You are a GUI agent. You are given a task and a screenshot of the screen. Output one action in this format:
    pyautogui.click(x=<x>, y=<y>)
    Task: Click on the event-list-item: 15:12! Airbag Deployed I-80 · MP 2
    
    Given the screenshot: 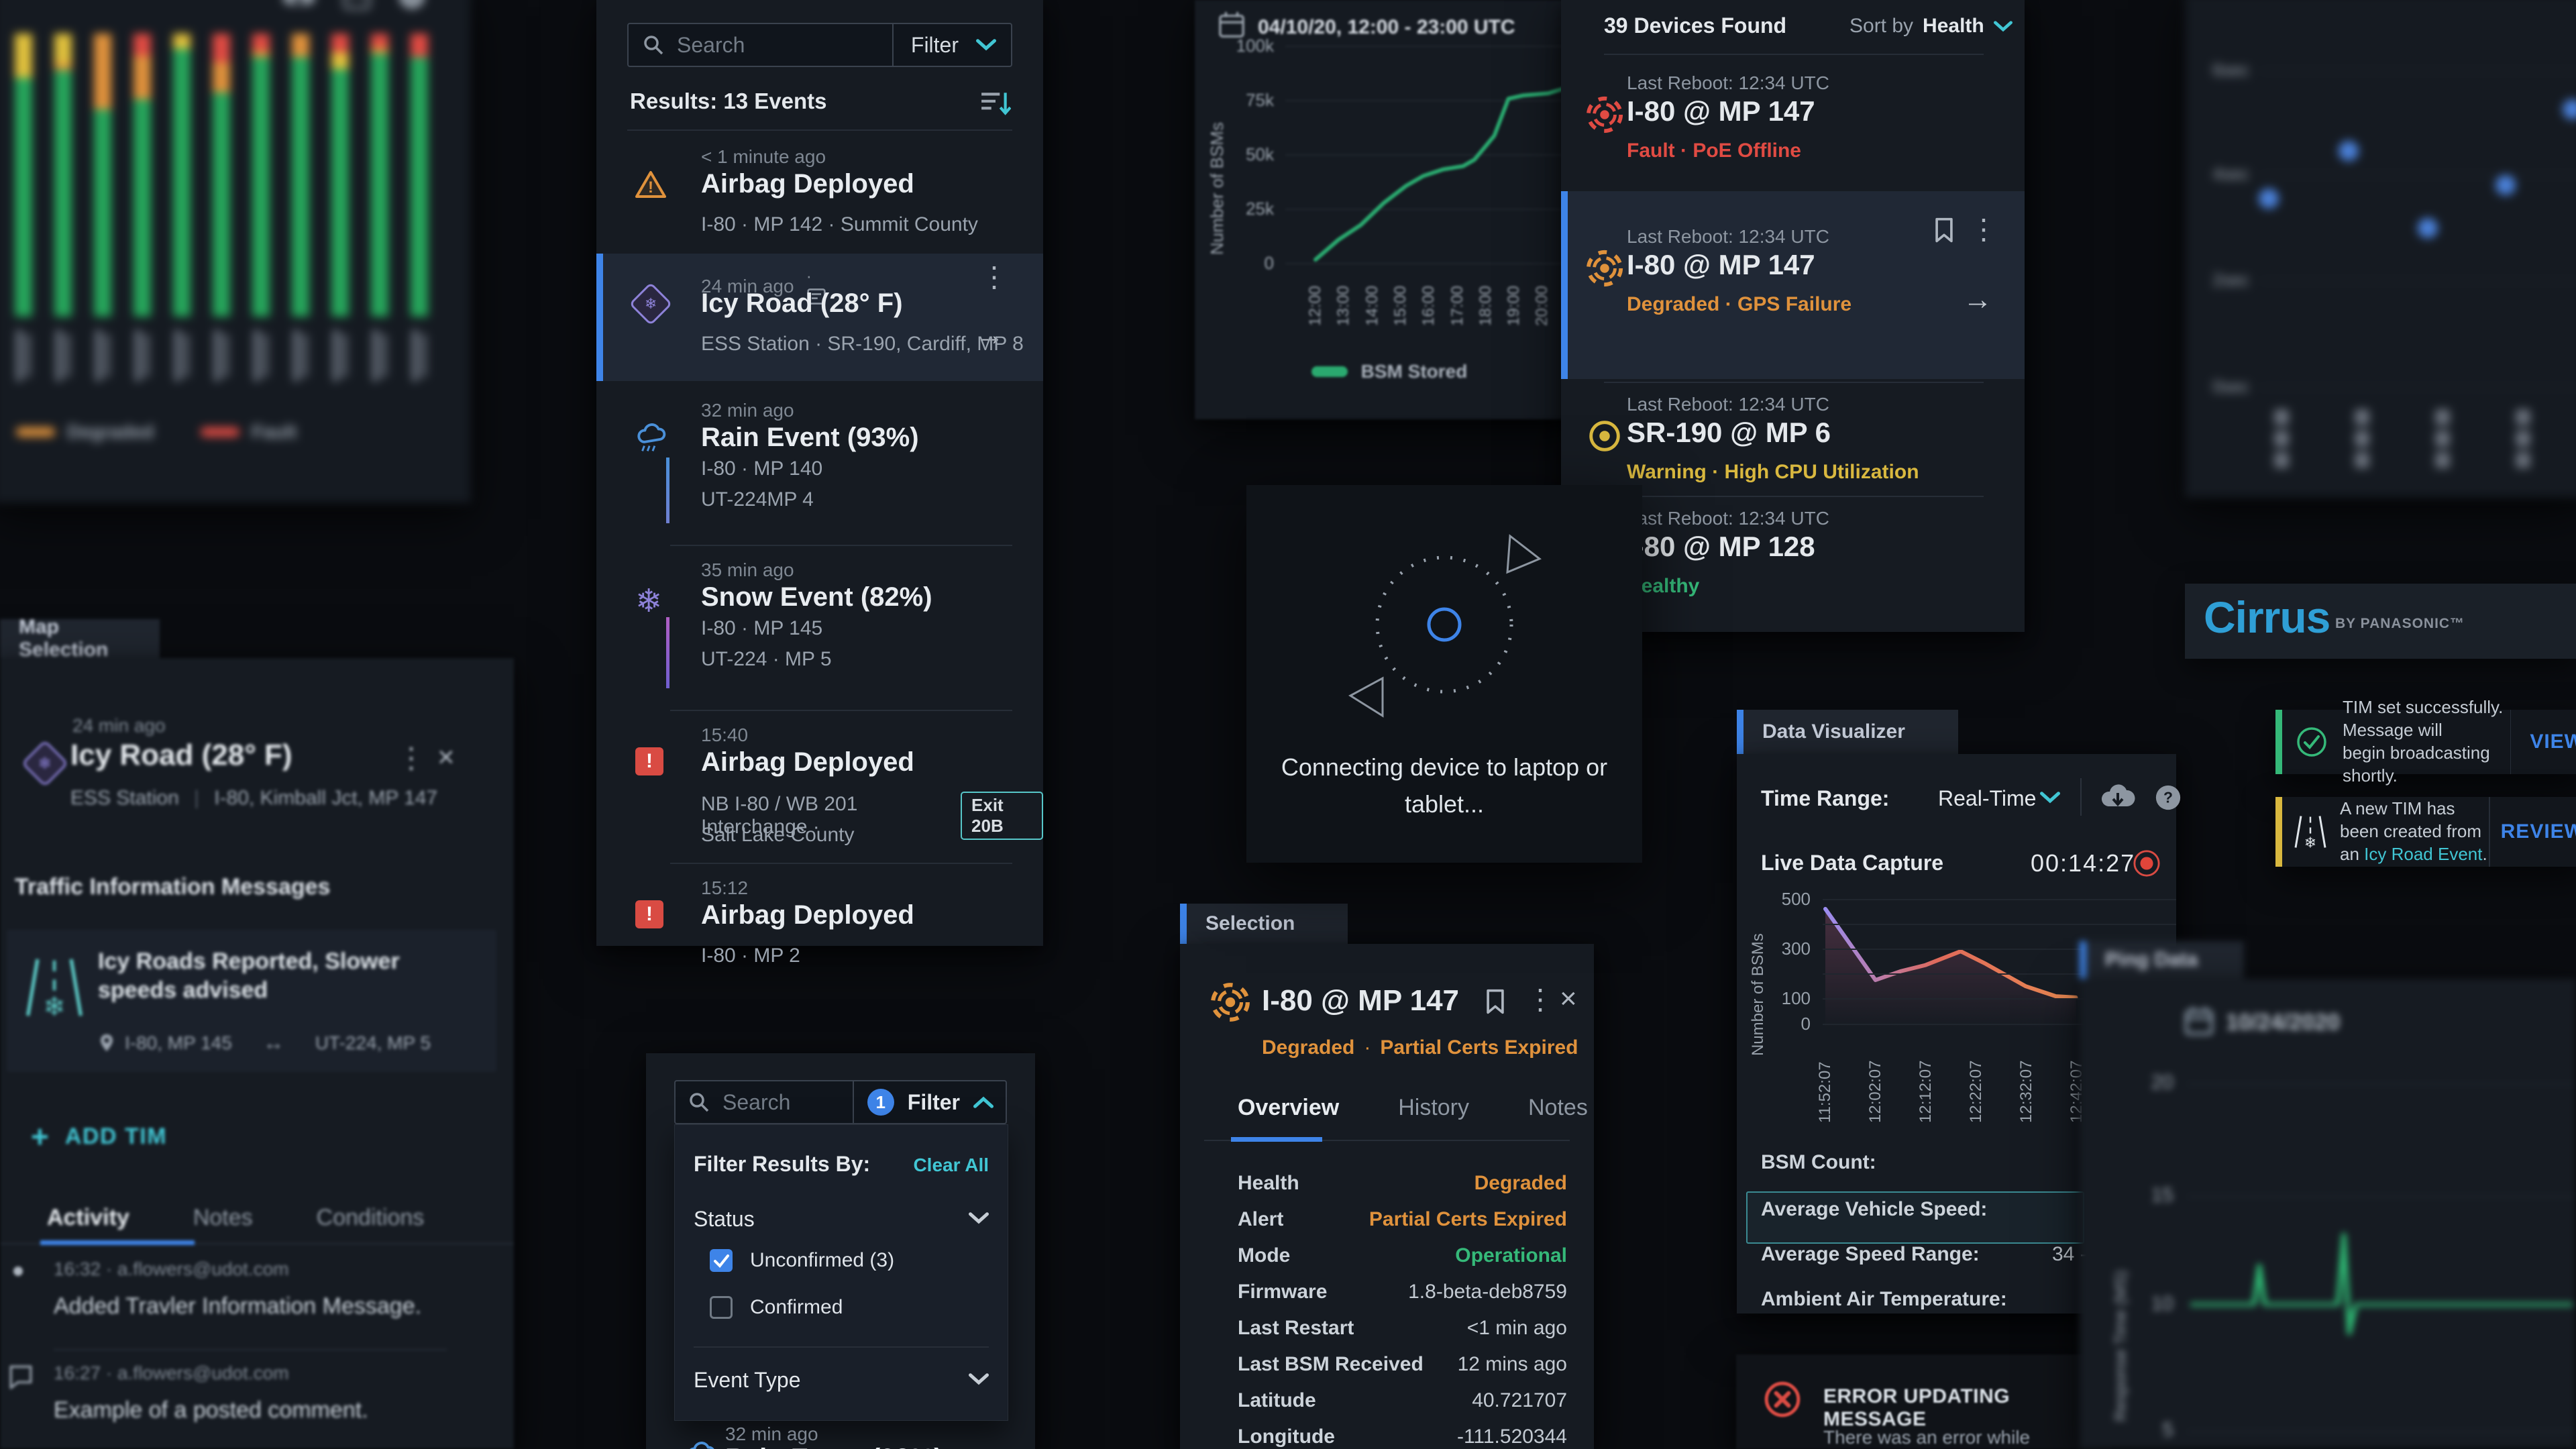 What is the action you would take?
    pyautogui.click(x=819, y=916)
    